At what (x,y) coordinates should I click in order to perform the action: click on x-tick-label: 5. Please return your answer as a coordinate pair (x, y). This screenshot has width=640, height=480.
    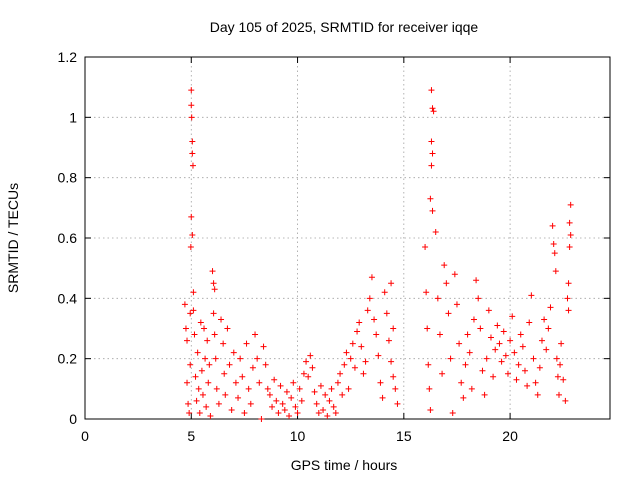
    Looking at the image, I should click on (191, 436).